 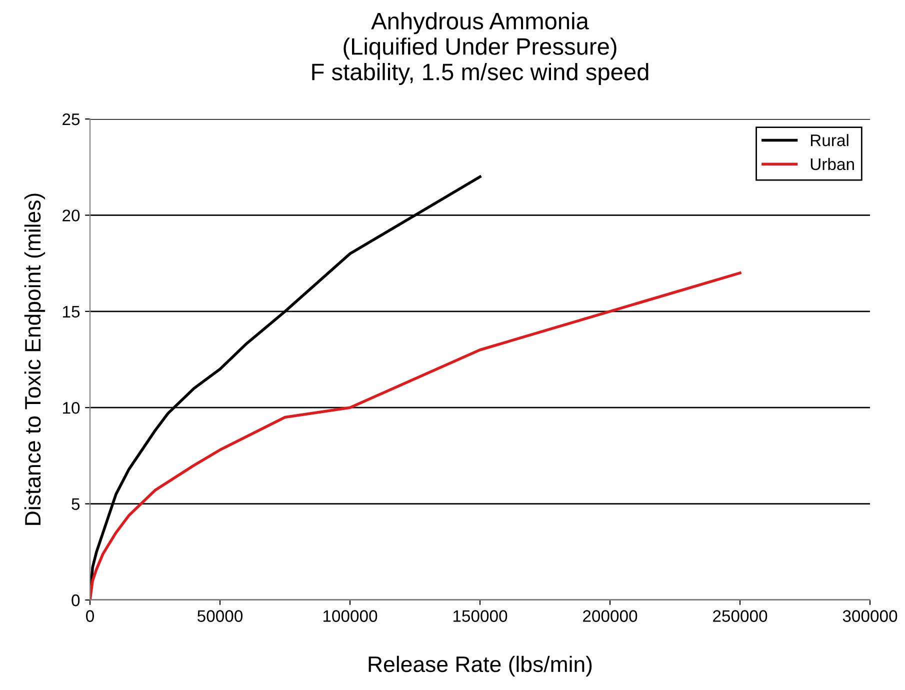 What do you see at coordinates (71, 119) in the screenshot?
I see `y-tick-label: 25` at bounding box center [71, 119].